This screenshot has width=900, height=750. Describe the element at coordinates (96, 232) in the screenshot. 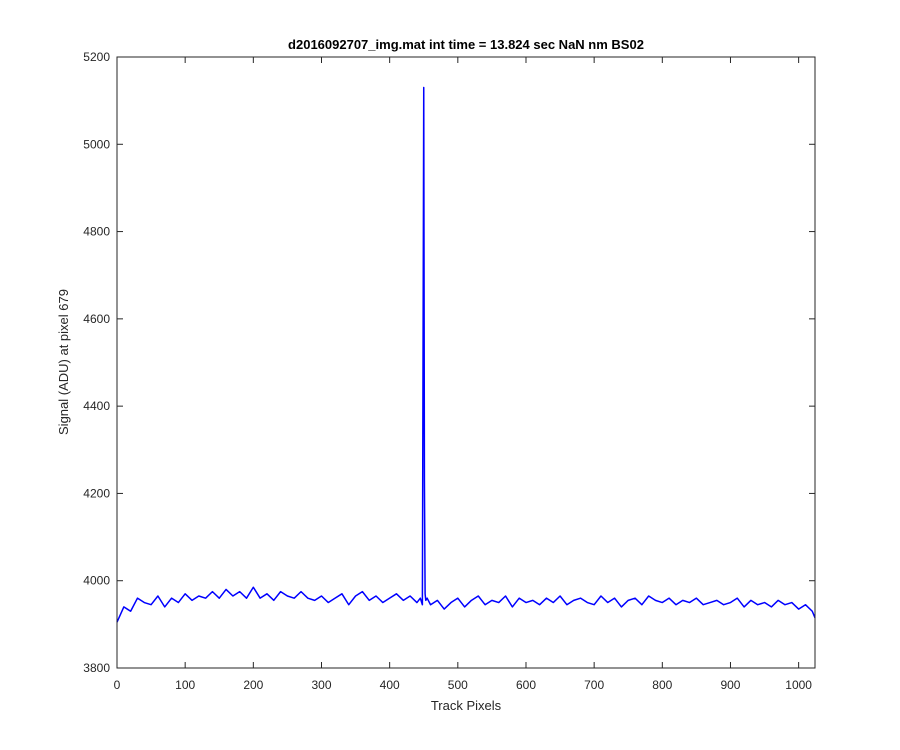

I see `y-tick-label: 4800` at that location.